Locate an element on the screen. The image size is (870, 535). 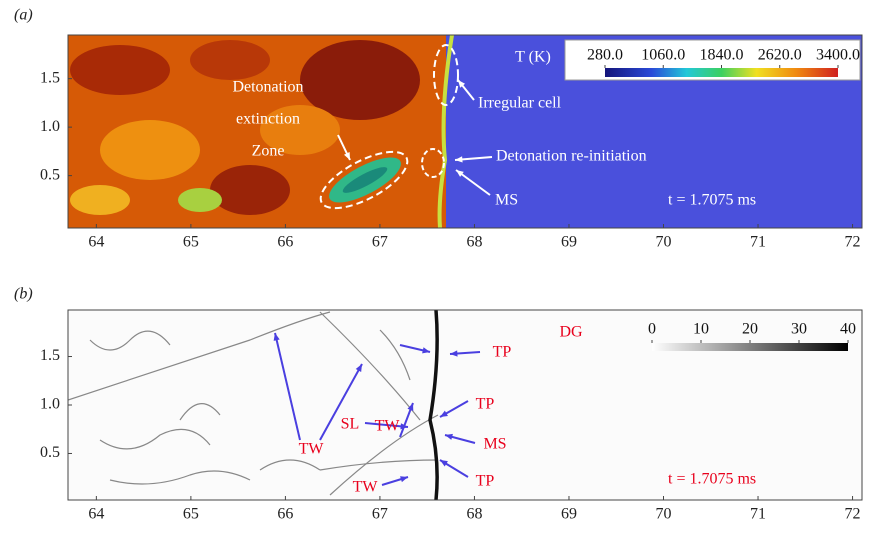
colorbar-tick-label: 280.0 is located at coordinates (605, 55).